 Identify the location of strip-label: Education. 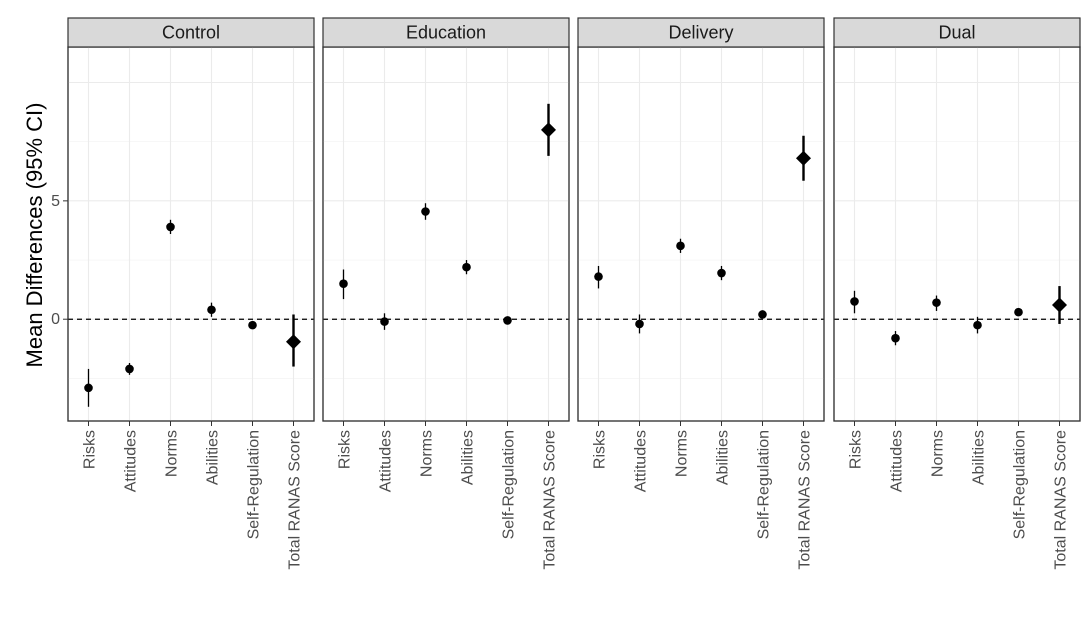
(446, 33).